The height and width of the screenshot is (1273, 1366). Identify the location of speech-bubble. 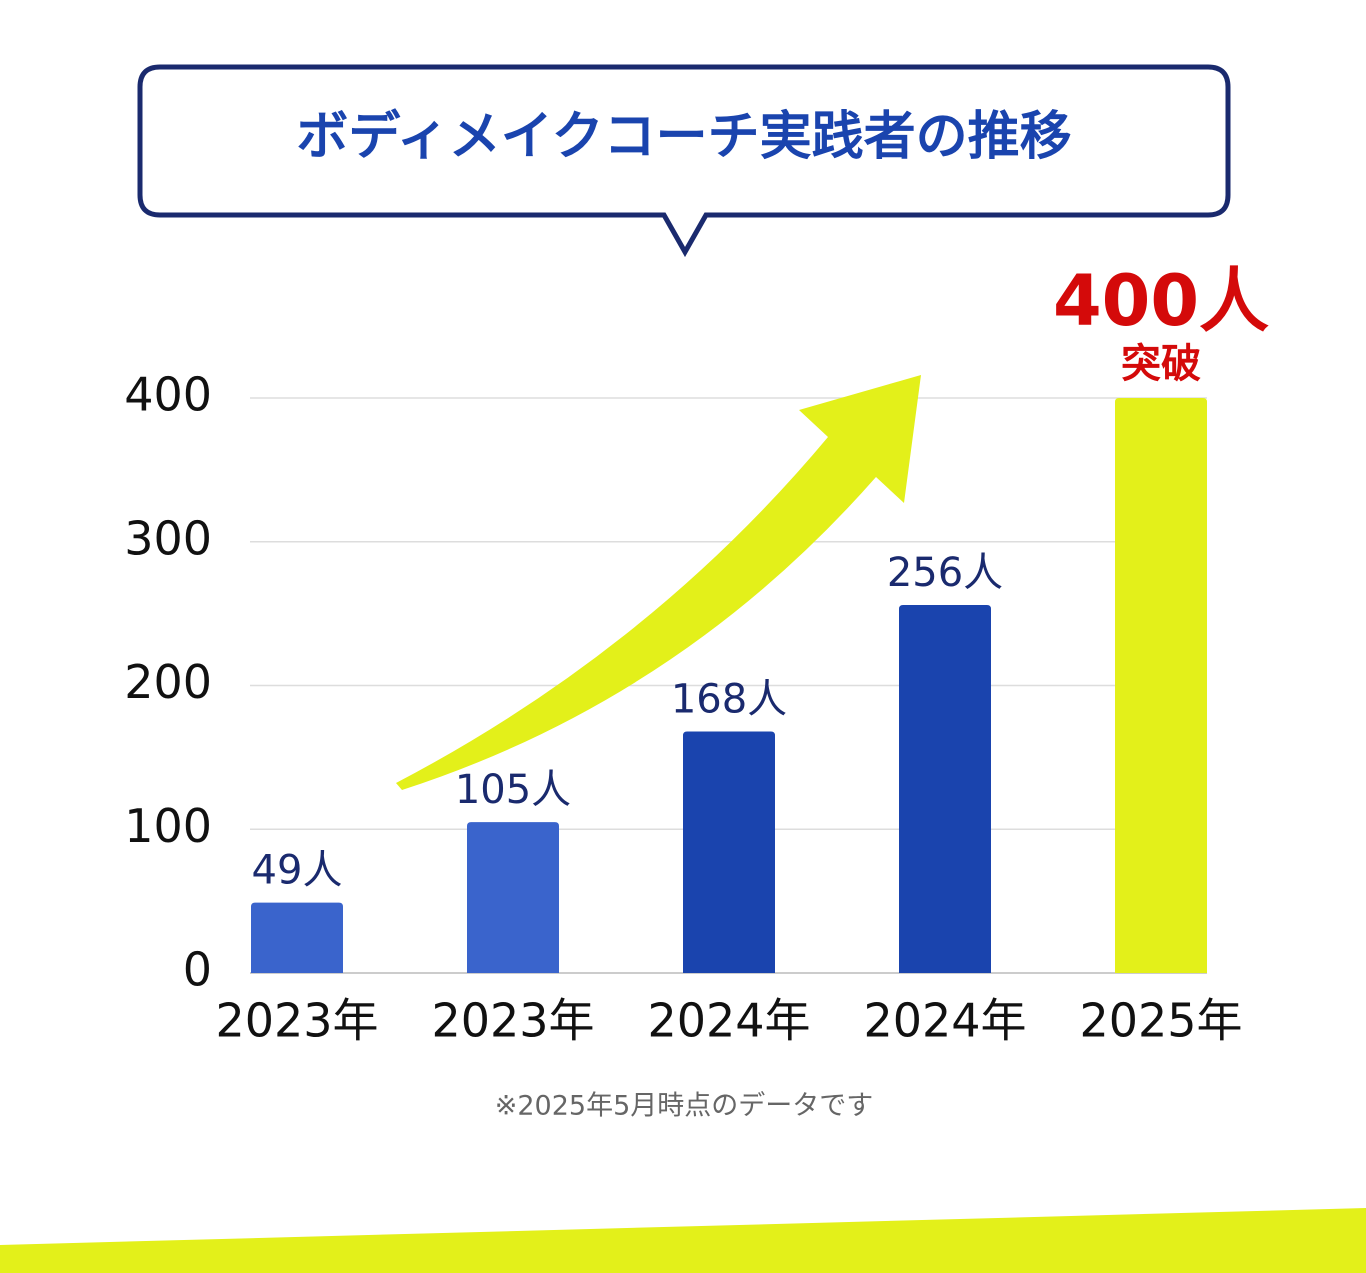
(684, 161).